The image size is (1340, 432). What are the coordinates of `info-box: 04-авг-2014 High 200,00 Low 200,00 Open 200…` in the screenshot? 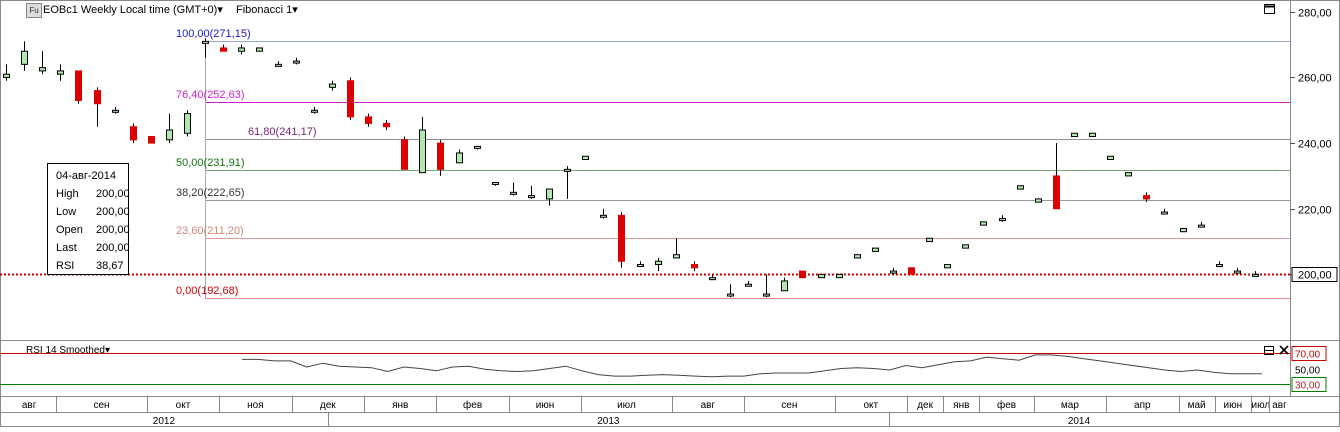 It's located at (88, 219).